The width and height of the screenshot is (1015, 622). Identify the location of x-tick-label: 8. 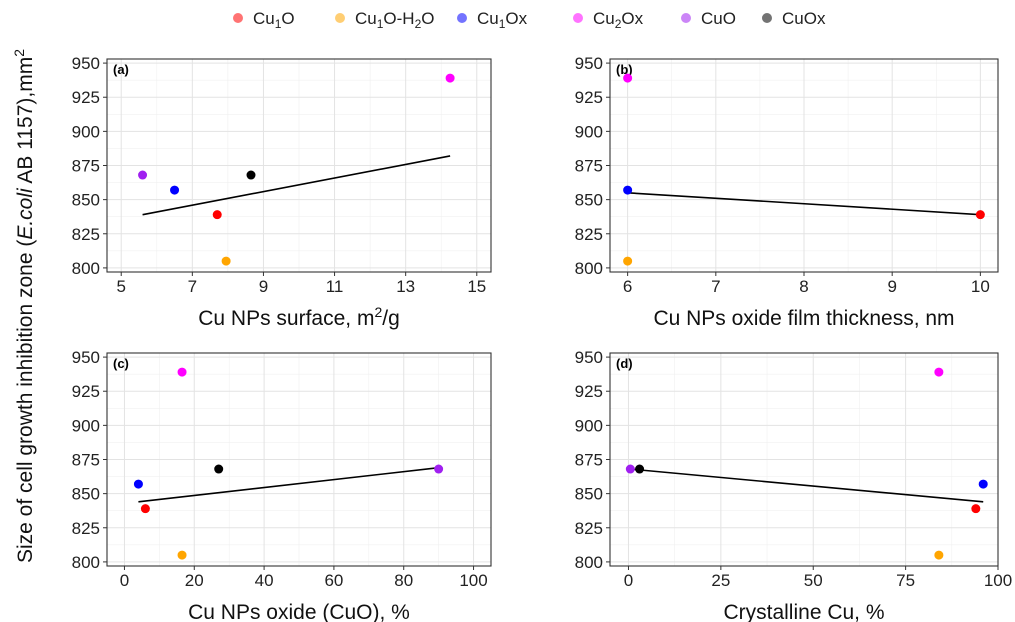
(803, 286).